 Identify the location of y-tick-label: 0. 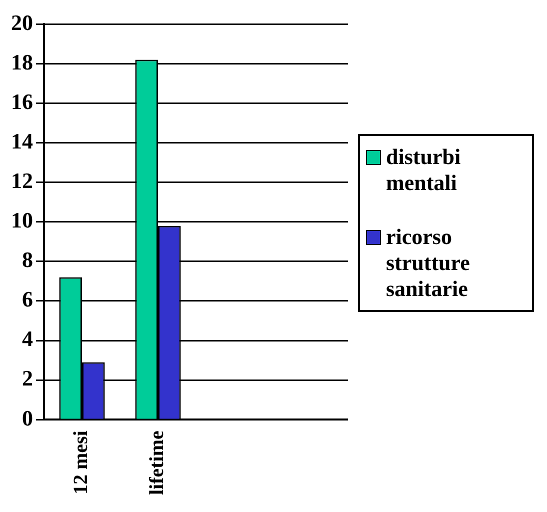
(27, 417).